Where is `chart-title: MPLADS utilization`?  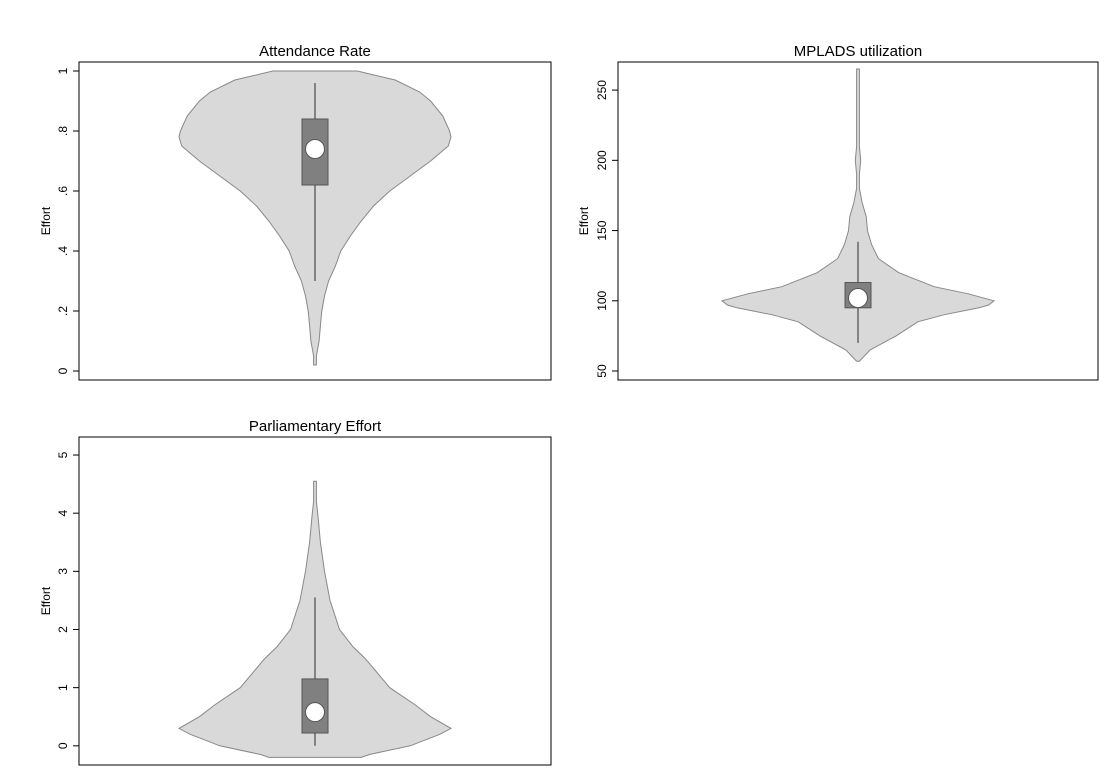
chart-title: MPLADS utilization is located at coordinates (858, 51).